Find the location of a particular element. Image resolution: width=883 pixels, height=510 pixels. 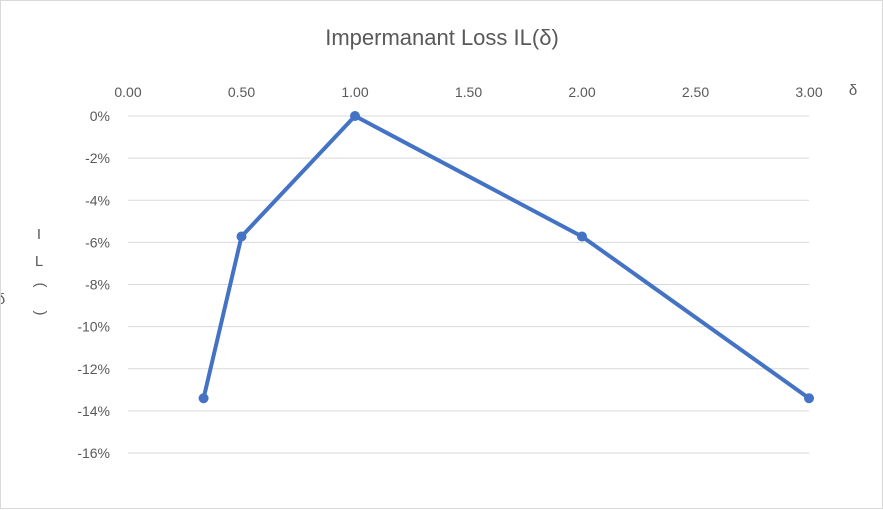

x-tick-label: 1.00 is located at coordinates (354, 92).